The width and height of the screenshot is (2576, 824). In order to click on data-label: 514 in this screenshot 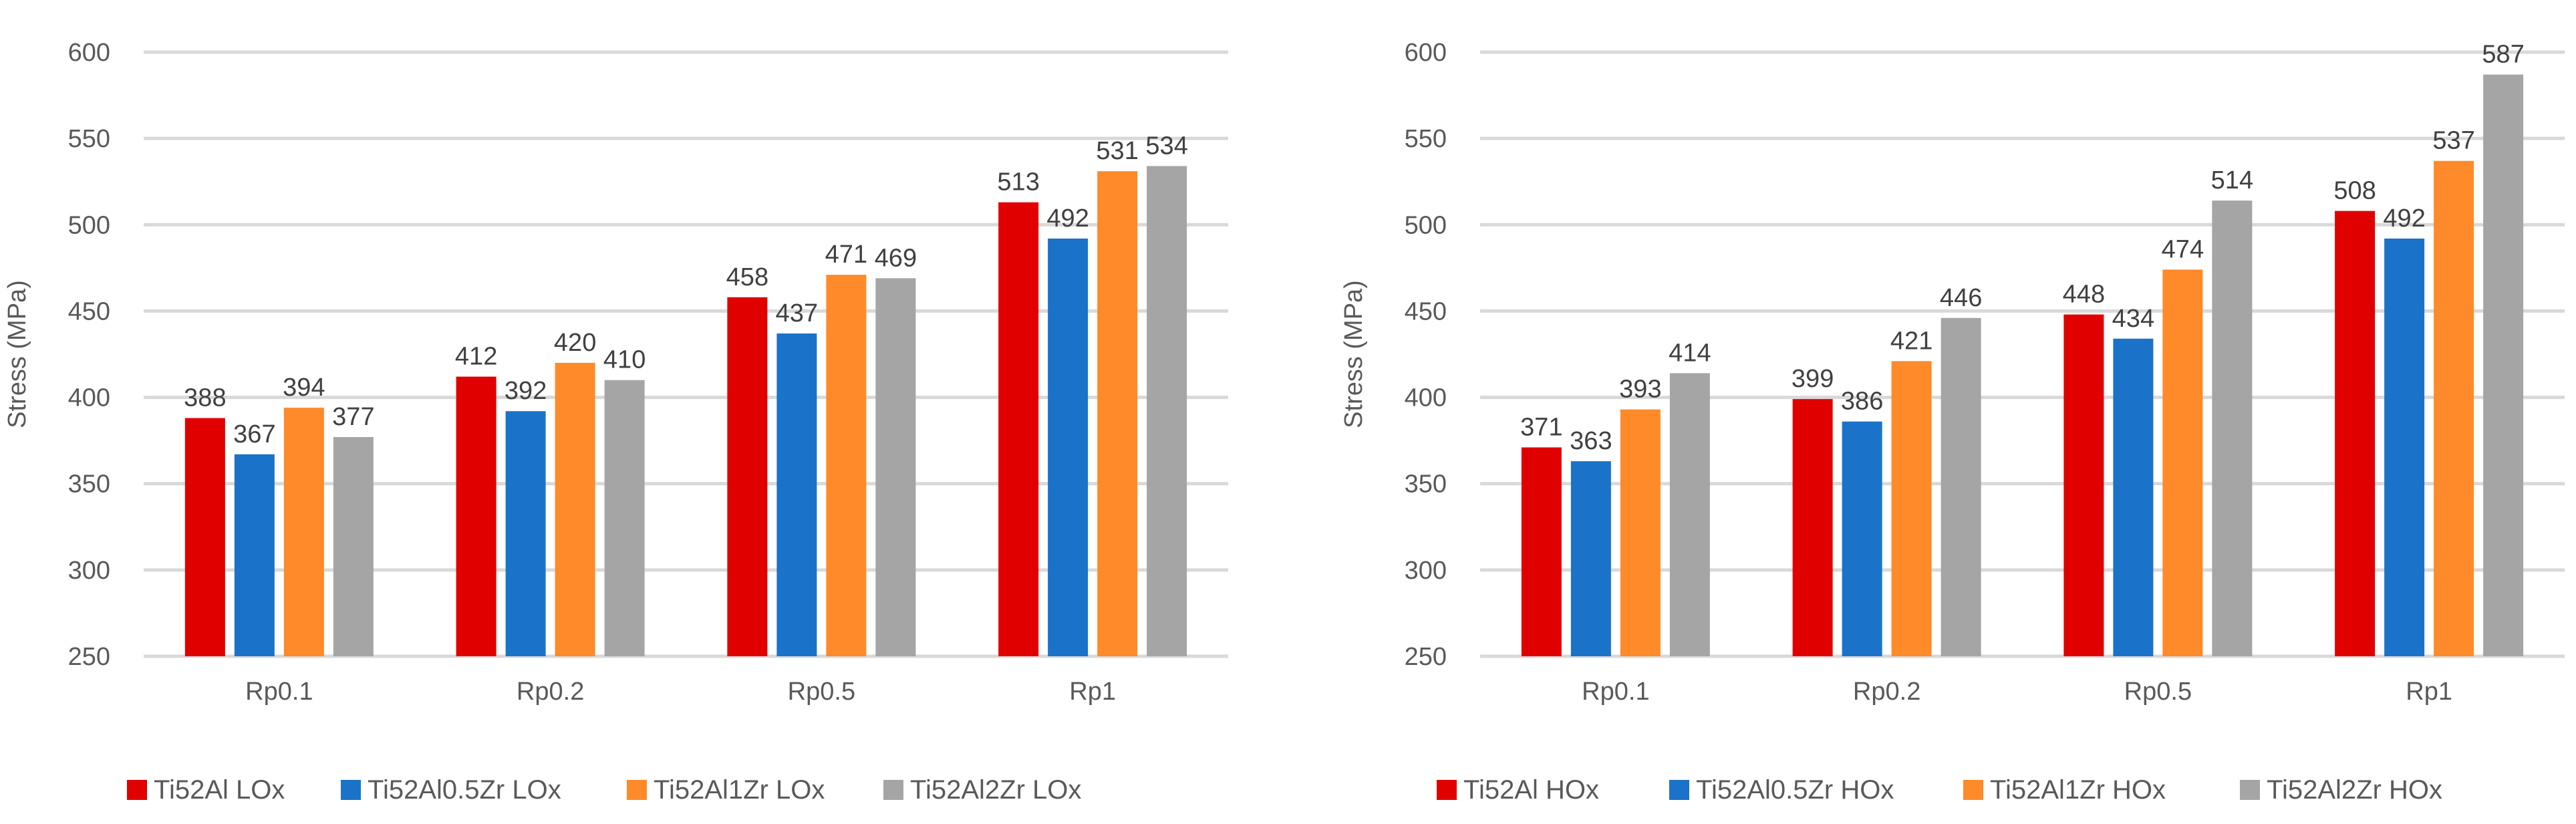, I will do `click(2232, 180)`.